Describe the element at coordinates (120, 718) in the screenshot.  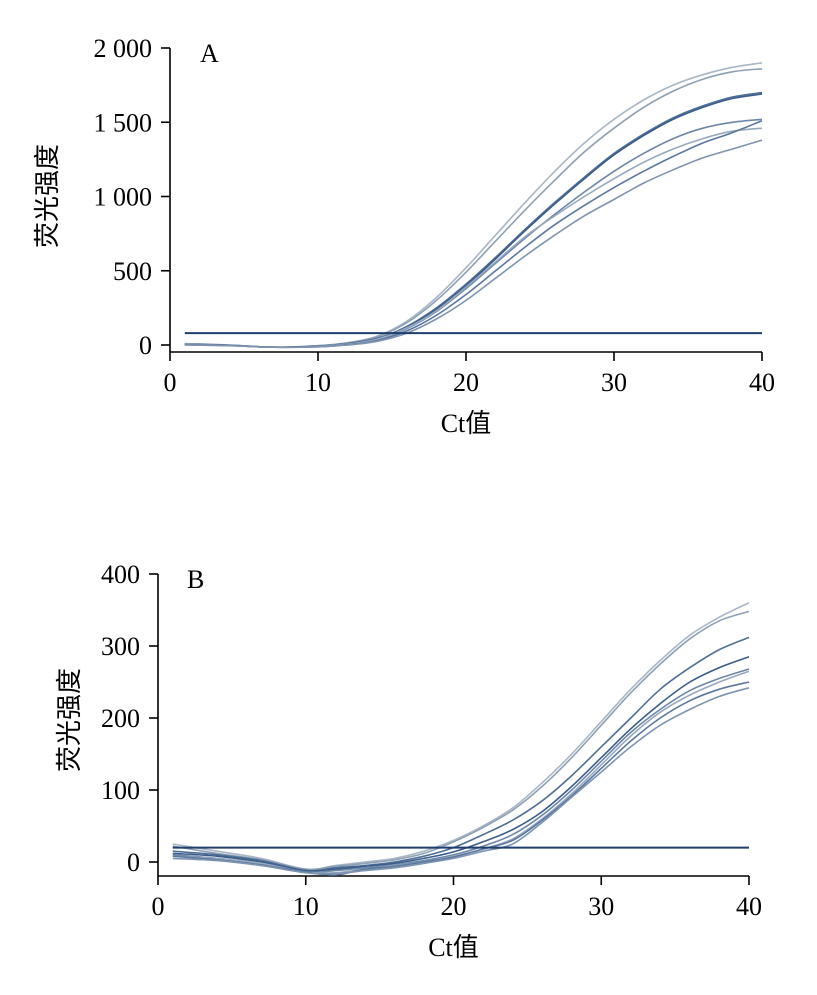
I see `y-tick-label: 200` at that location.